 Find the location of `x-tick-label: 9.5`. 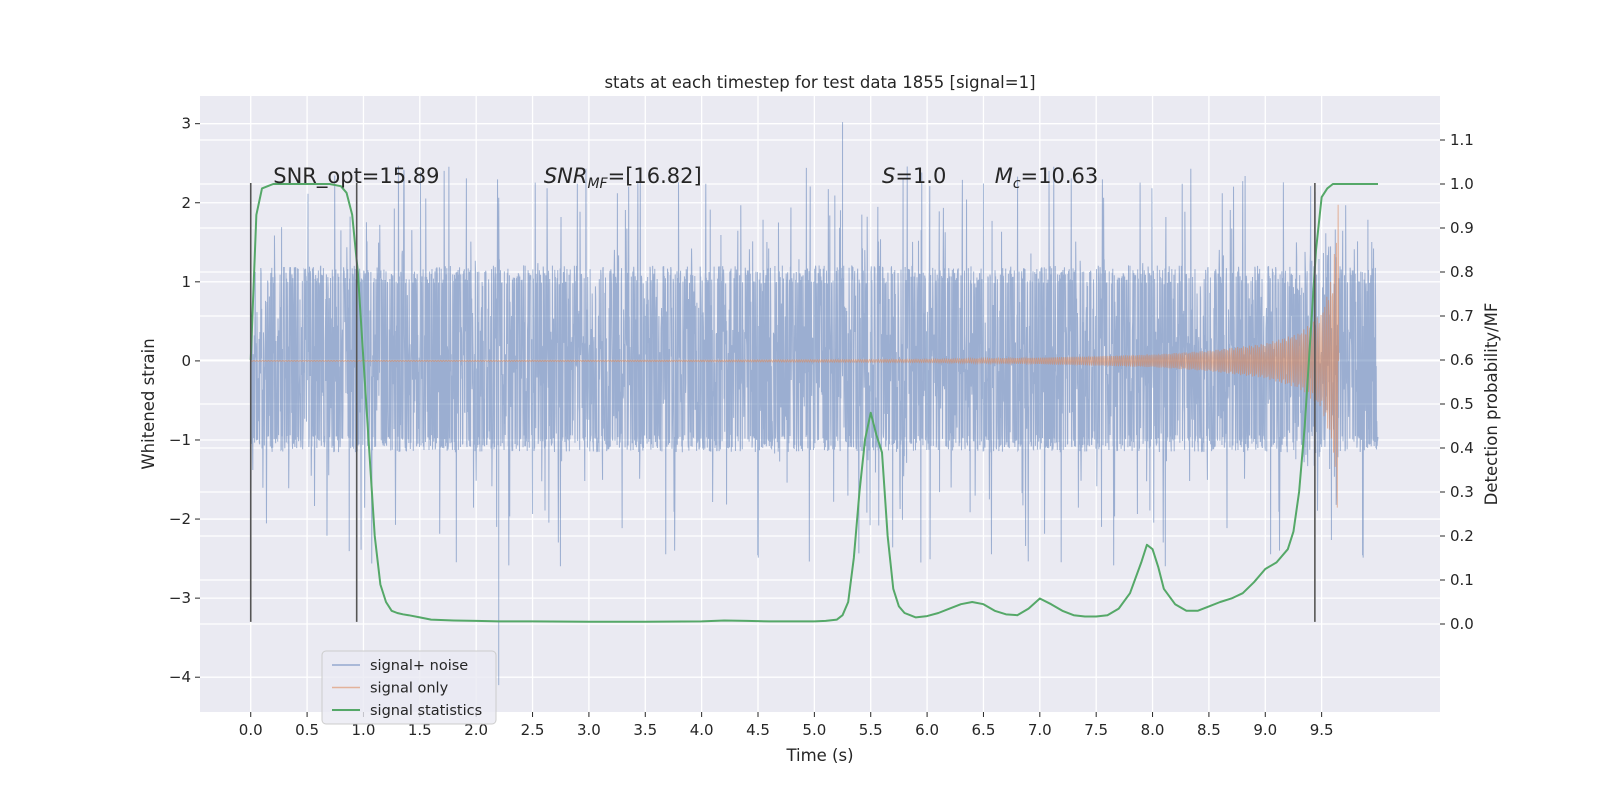

x-tick-label: 9.5 is located at coordinates (1322, 730).